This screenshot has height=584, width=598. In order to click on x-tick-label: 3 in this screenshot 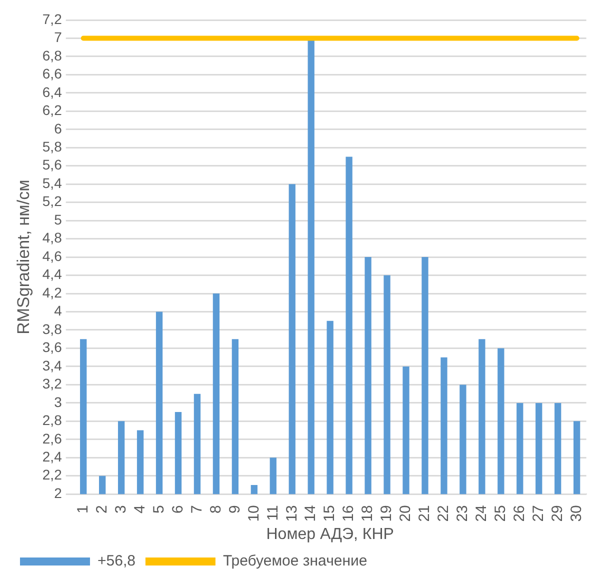, I will do `click(121, 509)`.